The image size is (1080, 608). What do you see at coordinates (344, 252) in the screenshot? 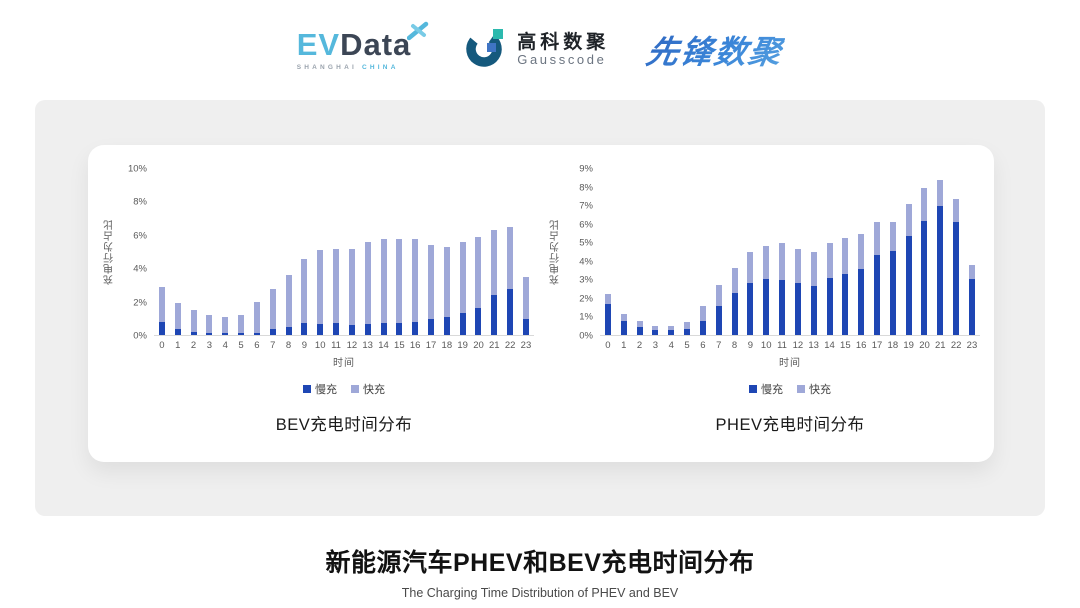
I see `plot-area` at bounding box center [344, 252].